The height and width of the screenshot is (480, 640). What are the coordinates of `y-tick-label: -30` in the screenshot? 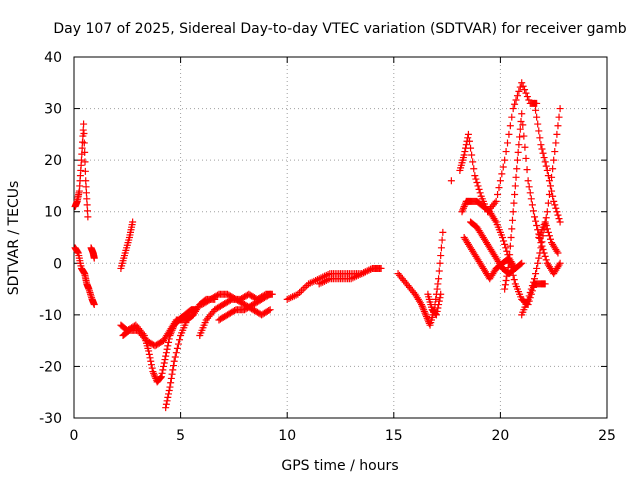 It's located at (50, 419).